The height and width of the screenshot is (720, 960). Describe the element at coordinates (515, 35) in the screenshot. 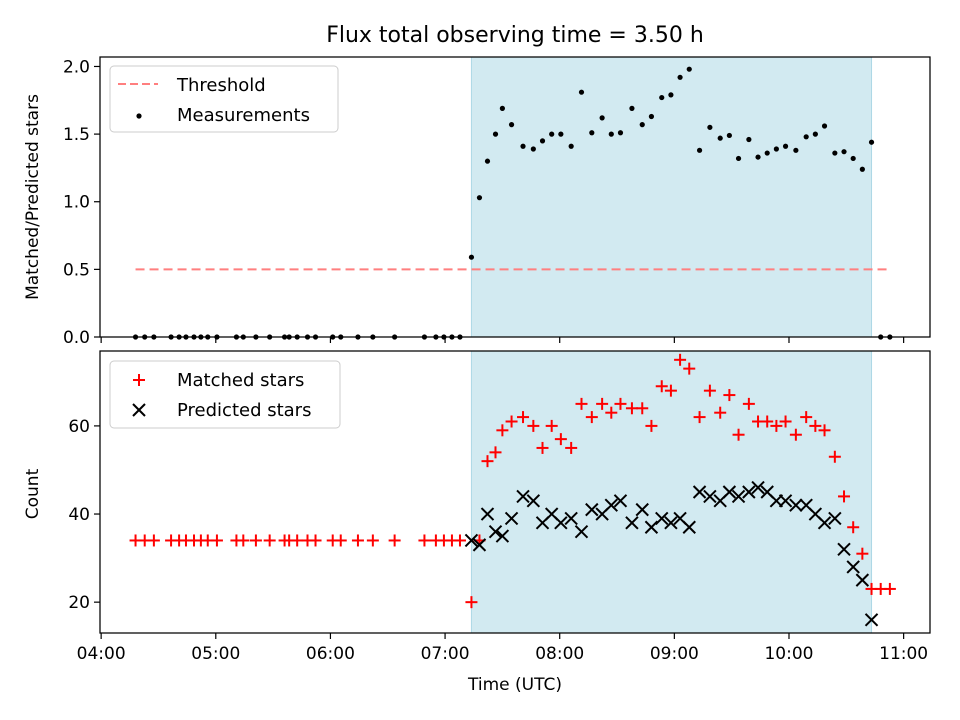

I see `chart-title: Flux total observing time = 3.50 h` at that location.